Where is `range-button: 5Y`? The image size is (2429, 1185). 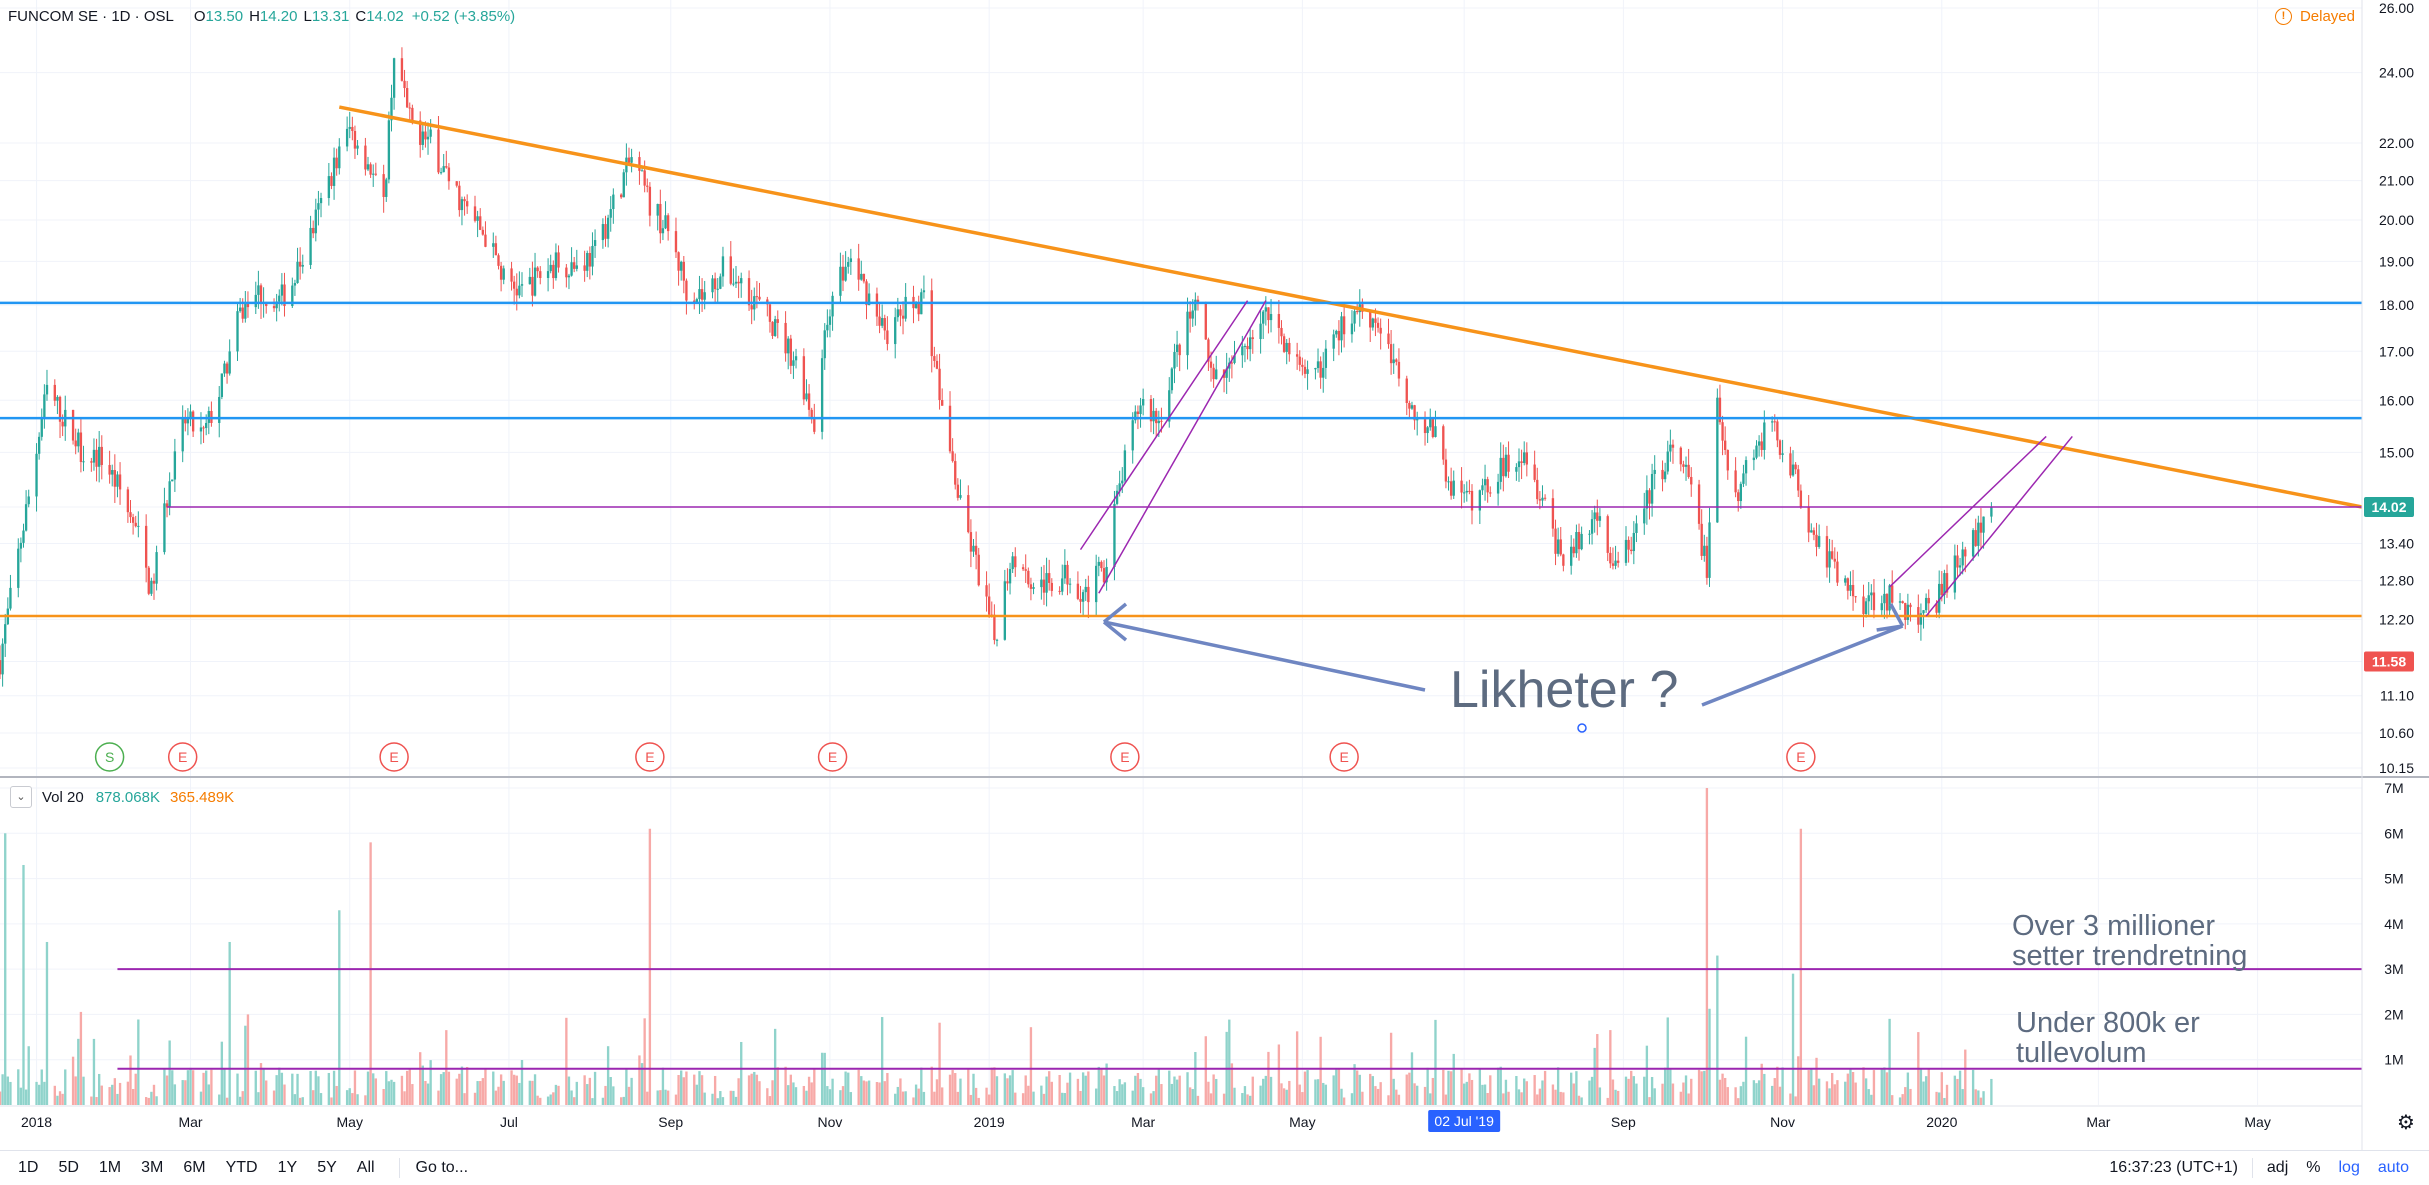 range-button: 5Y is located at coordinates (327, 1167).